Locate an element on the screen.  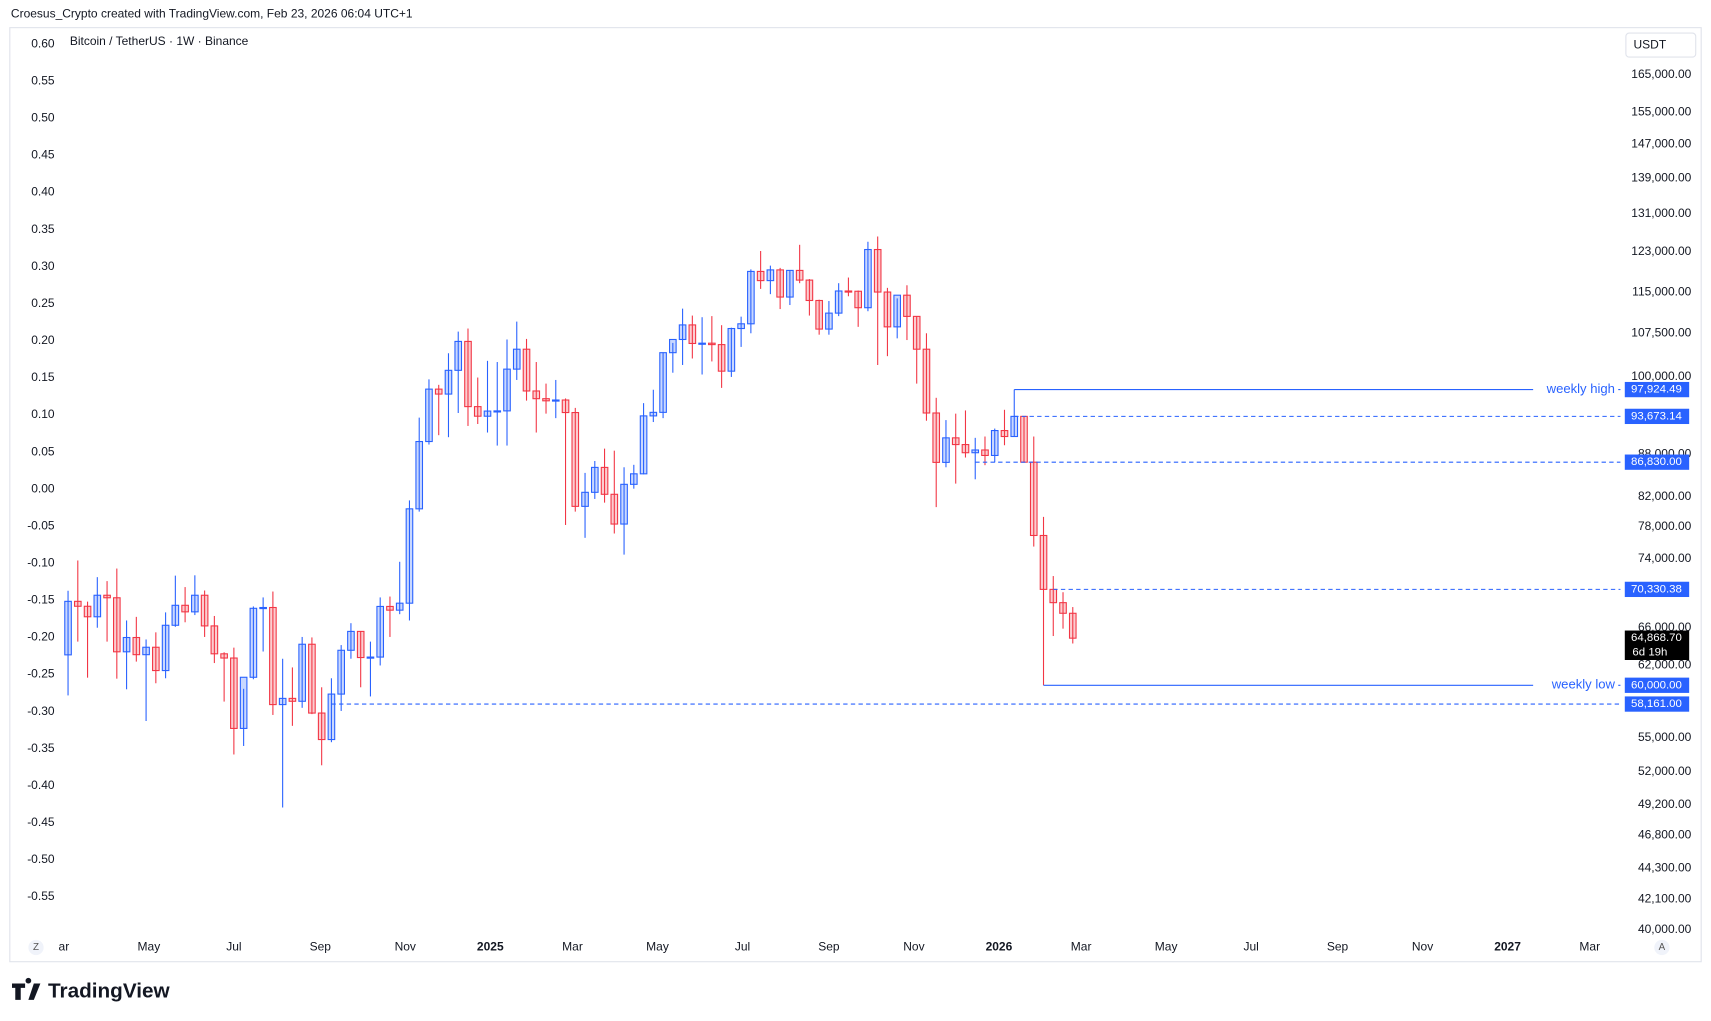
y2-tick-label: 0.45 is located at coordinates (43, 155).